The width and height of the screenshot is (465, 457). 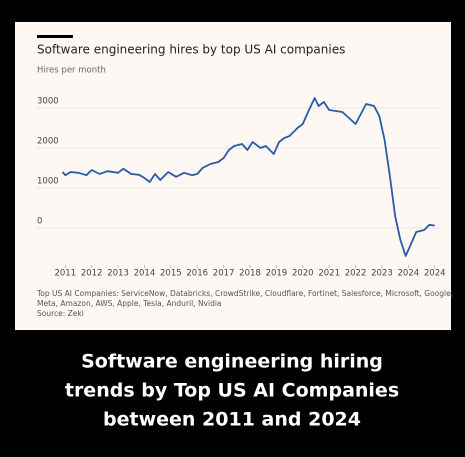 What do you see at coordinates (118, 274) in the screenshot?
I see `x-tick-label: 2013` at bounding box center [118, 274].